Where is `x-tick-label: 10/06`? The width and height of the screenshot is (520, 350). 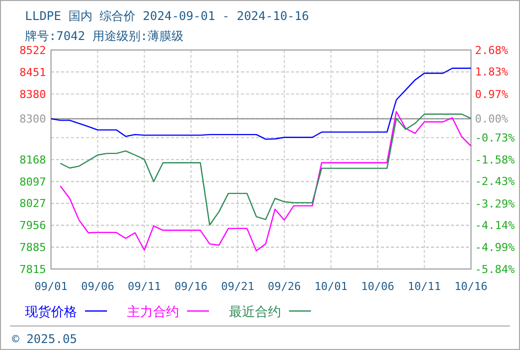 x-tick-label: 10/06 is located at coordinates (377, 286).